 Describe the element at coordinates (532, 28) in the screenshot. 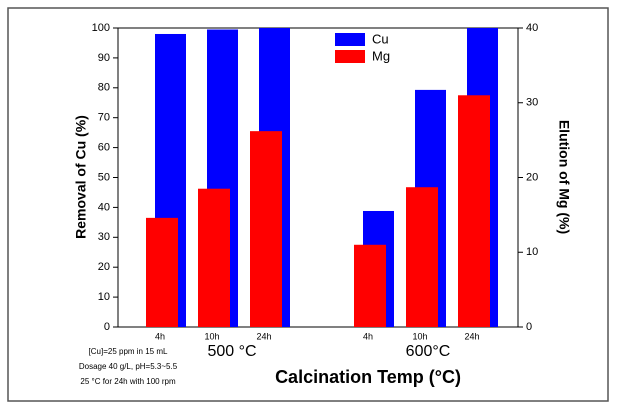

I see `y2-tick-label: 40` at that location.